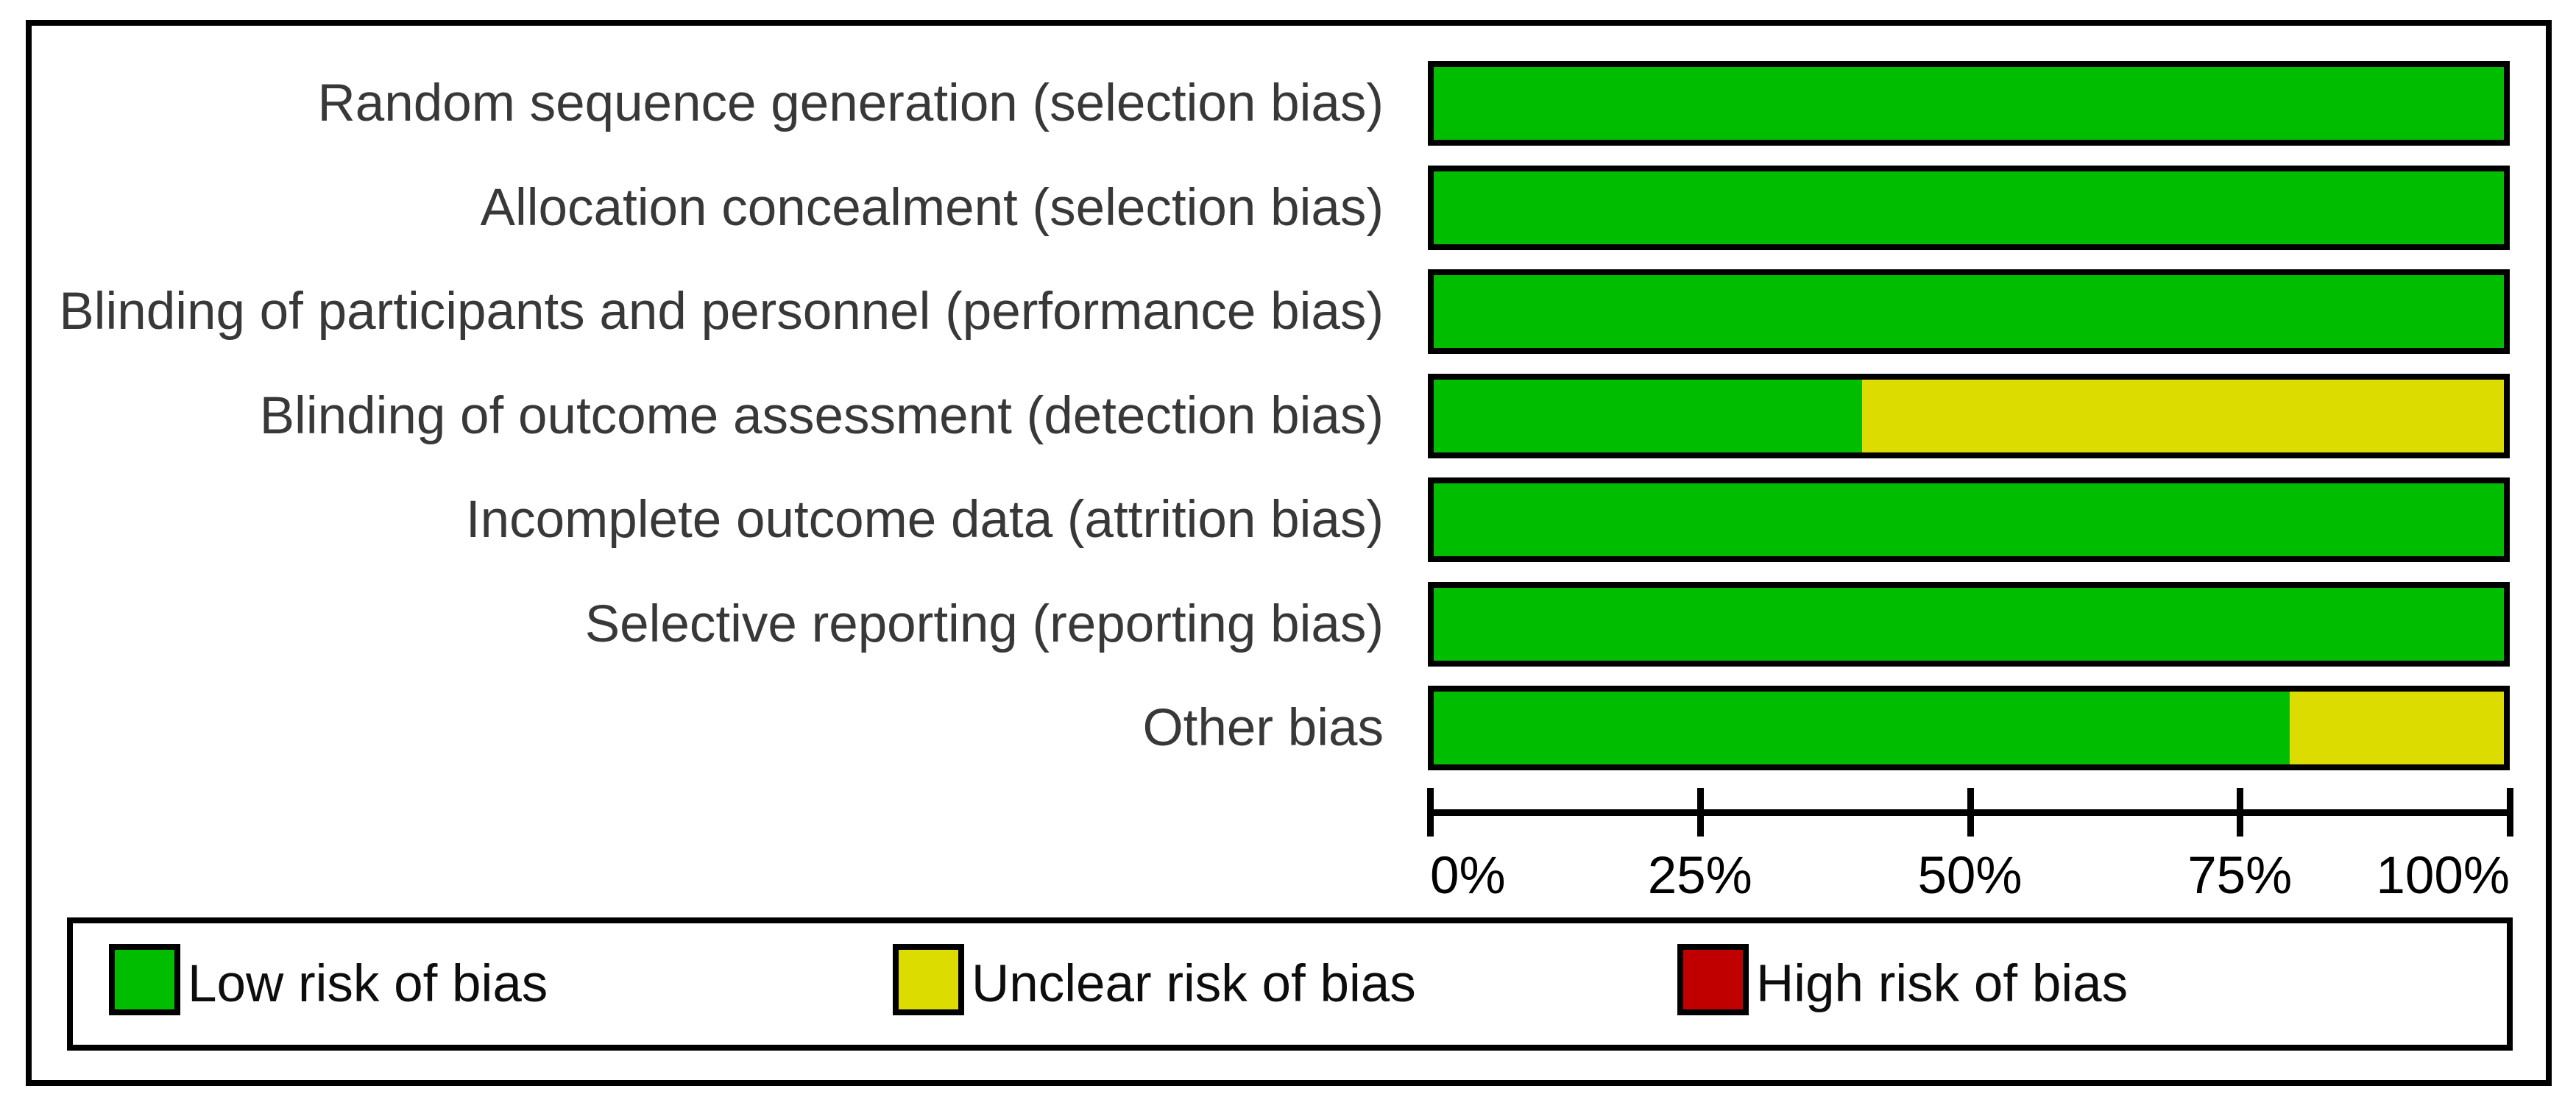 This screenshot has height=1108, width=2576. Describe the element at coordinates (144, 979) in the screenshot. I see `low-risk-swatch` at that location.